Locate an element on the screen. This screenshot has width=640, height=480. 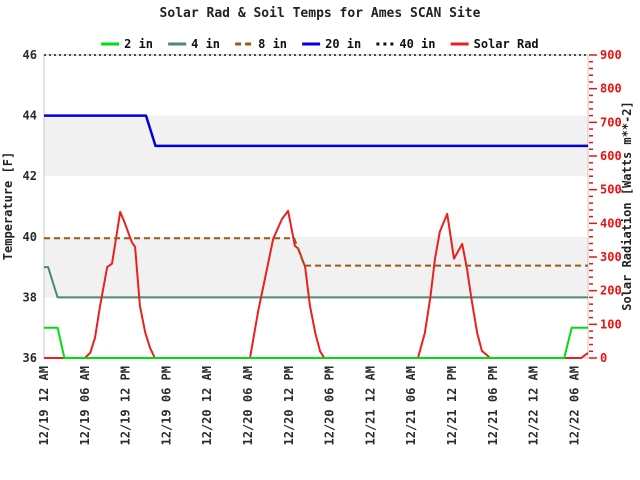
x-tick-label: 12/21 12 AM is located at coordinates (370, 405).